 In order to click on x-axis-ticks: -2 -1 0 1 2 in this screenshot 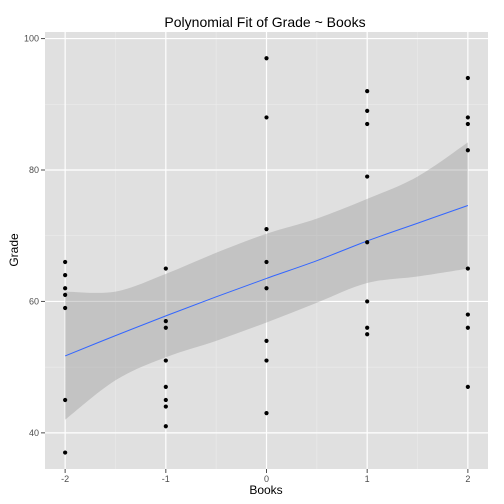, I will do `click(265, 476)`.